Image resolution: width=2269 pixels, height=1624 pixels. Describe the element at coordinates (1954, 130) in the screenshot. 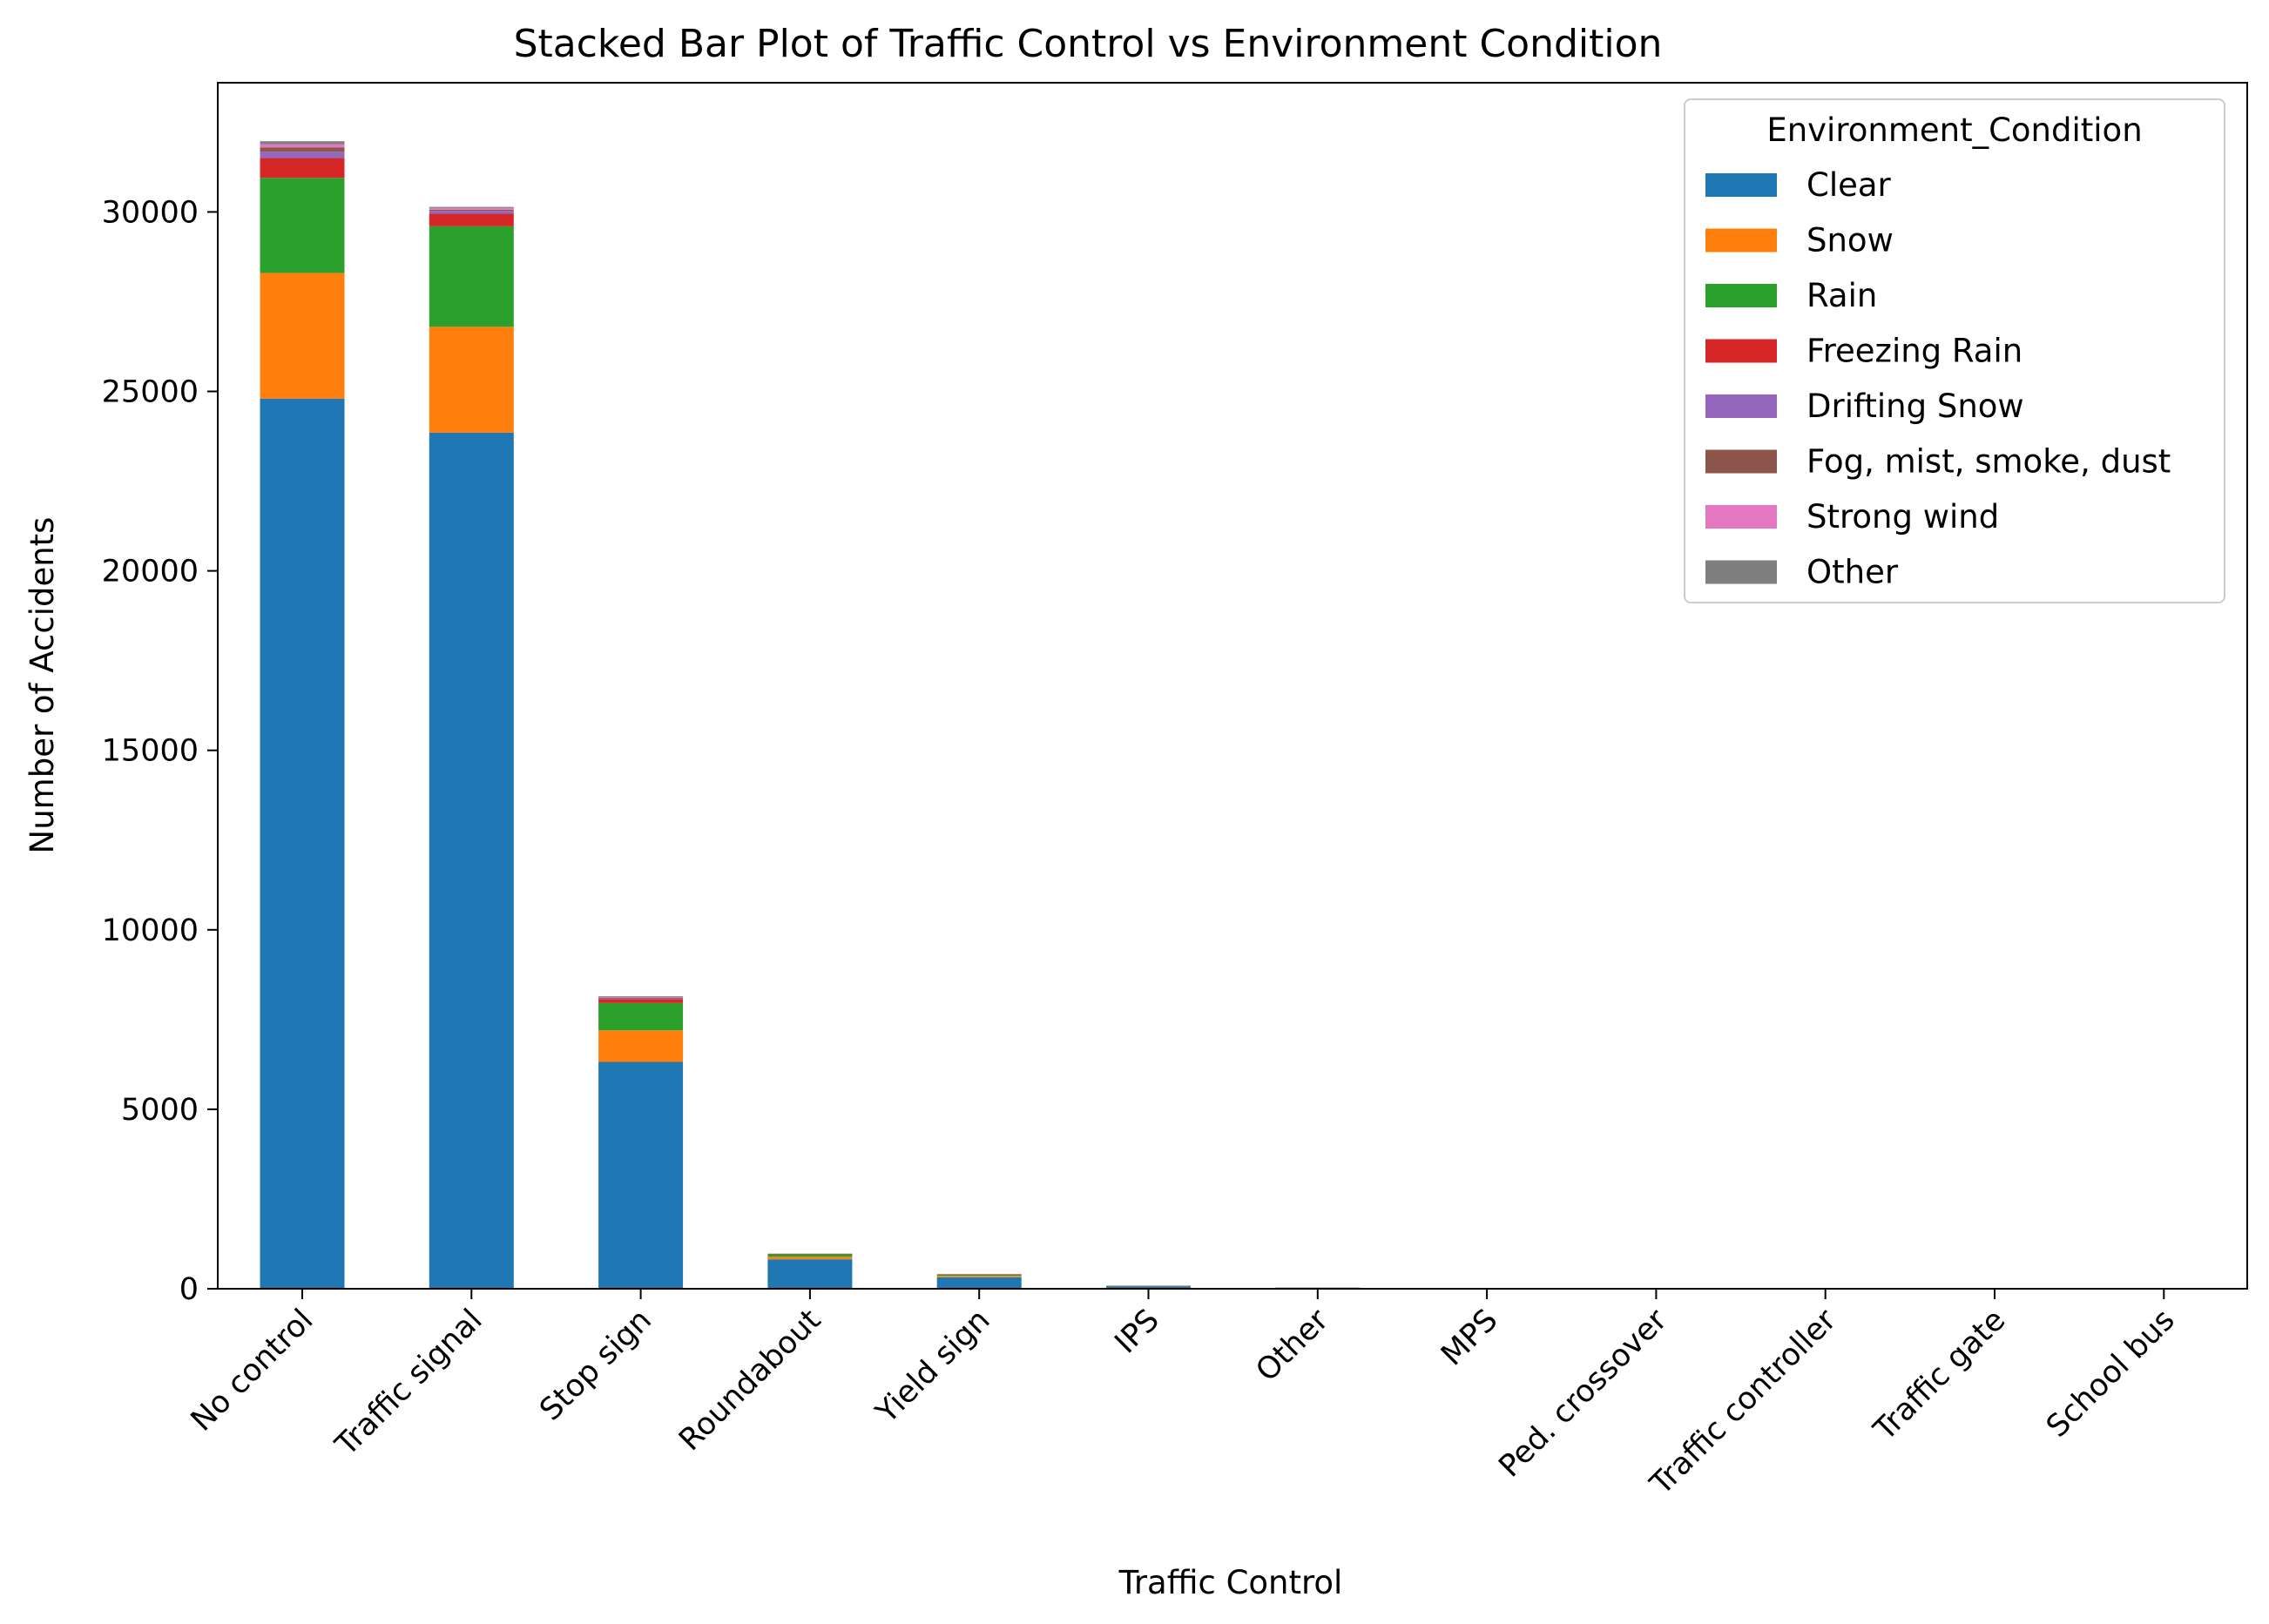

I see `legend-title: Environment_Condition` at that location.